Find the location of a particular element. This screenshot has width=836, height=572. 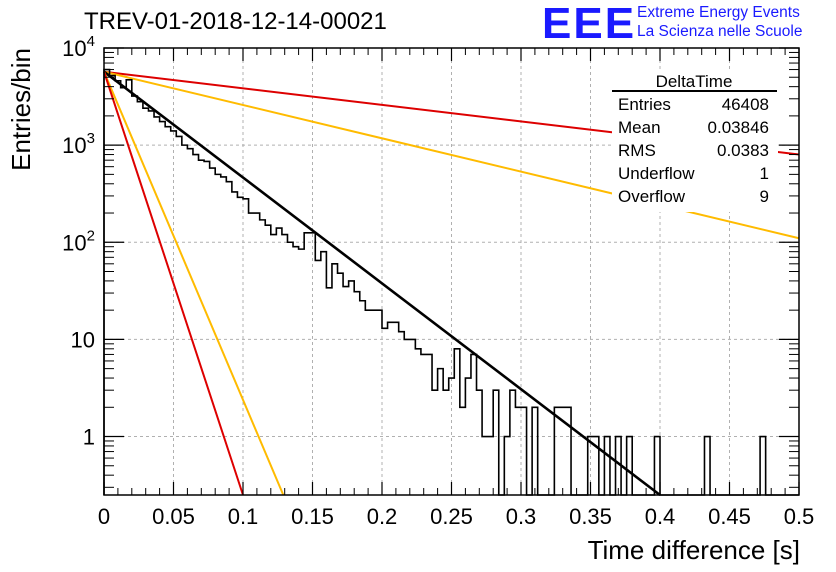

x-tick-label: 0 is located at coordinates (104, 516).